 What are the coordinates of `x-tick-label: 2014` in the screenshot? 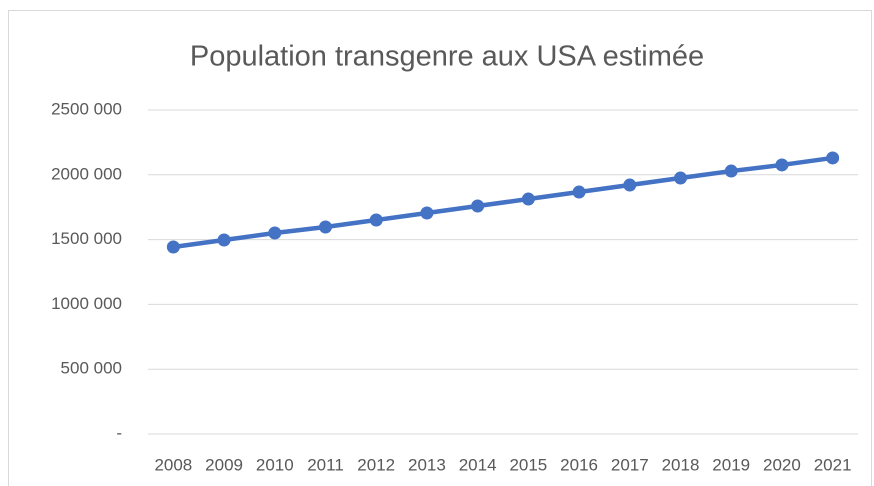 It's located at (478, 464).